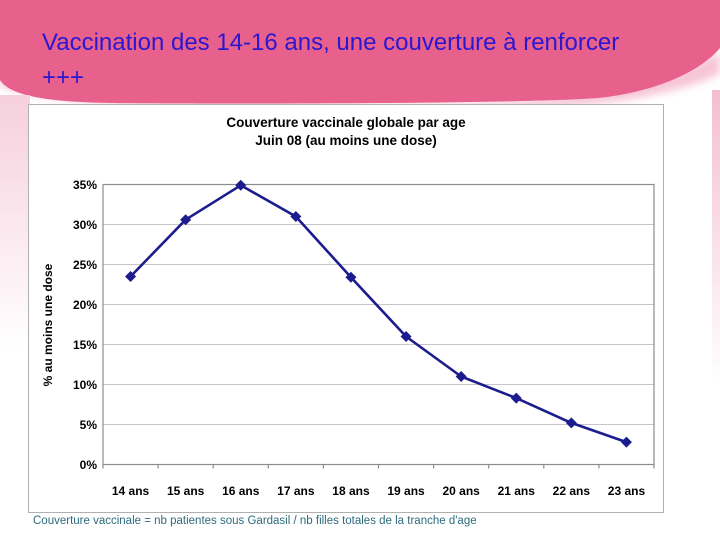 The image size is (720, 540). Describe the element at coordinates (346, 122) in the screenshot. I see `chart-title: Couverture vaccinale globale par age` at that location.